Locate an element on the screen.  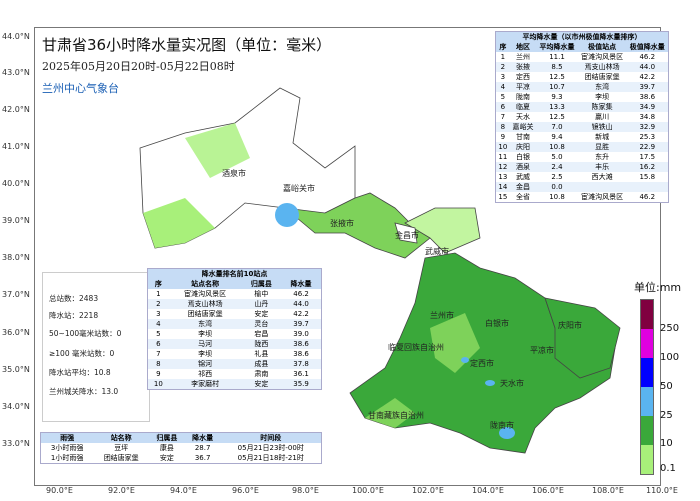
table-cell: 李家磨村 is located at coordinates (205, 384).